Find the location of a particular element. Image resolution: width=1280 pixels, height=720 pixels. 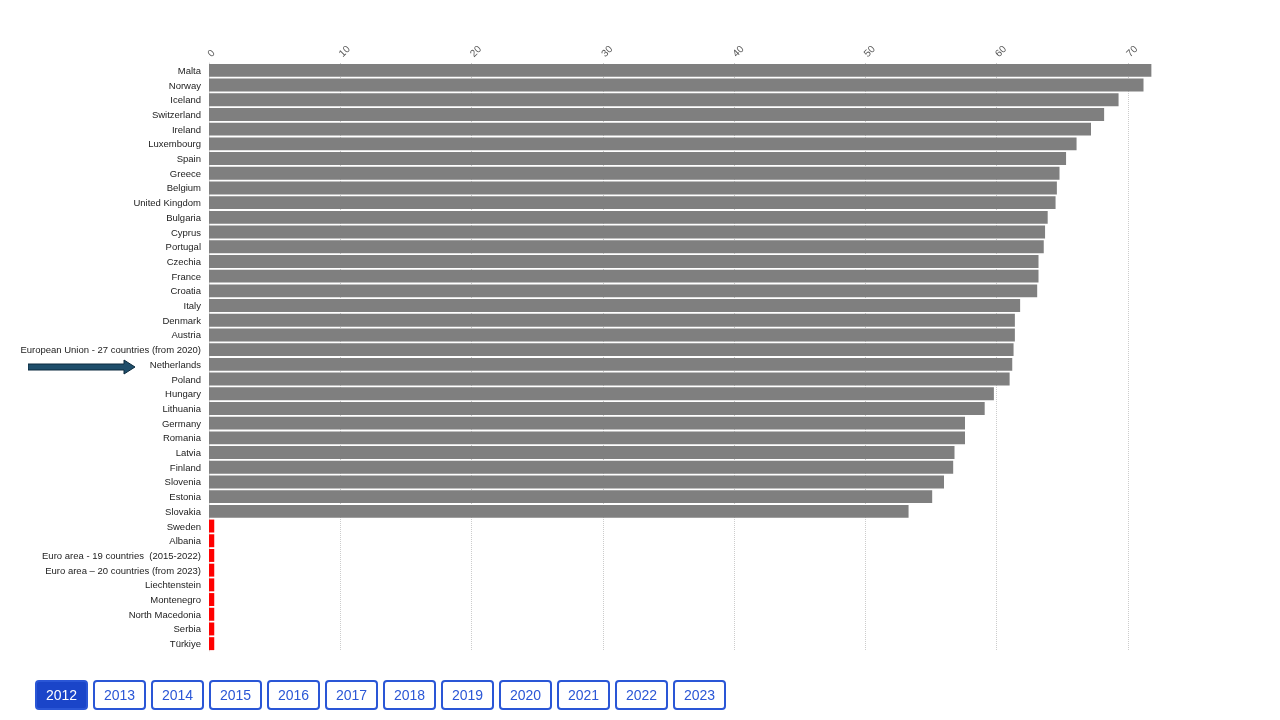

y-tick-label: Bulgaria is located at coordinates (184, 217).